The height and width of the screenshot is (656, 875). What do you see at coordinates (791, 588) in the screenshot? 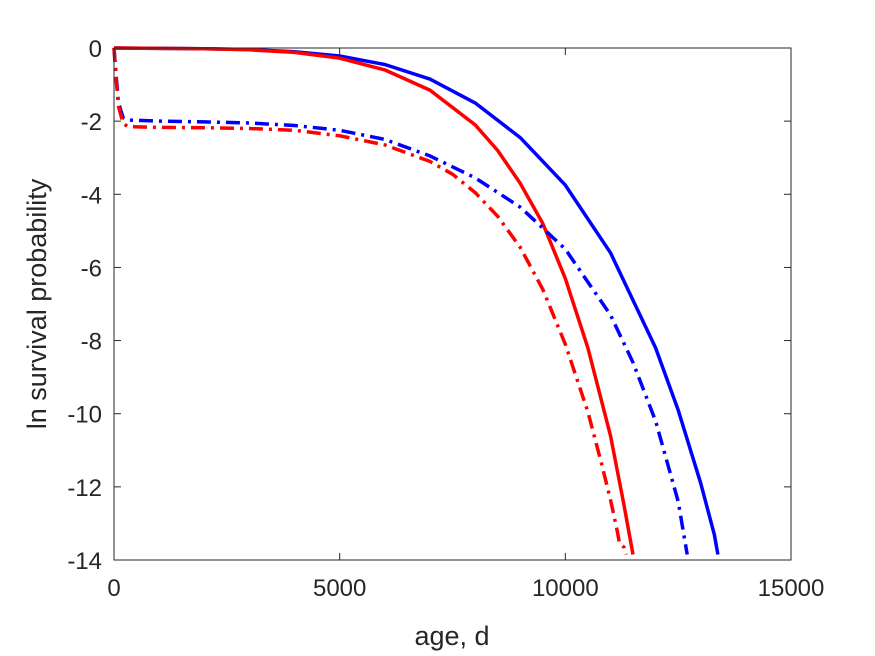
I see `x-tick-label: 15000` at bounding box center [791, 588].